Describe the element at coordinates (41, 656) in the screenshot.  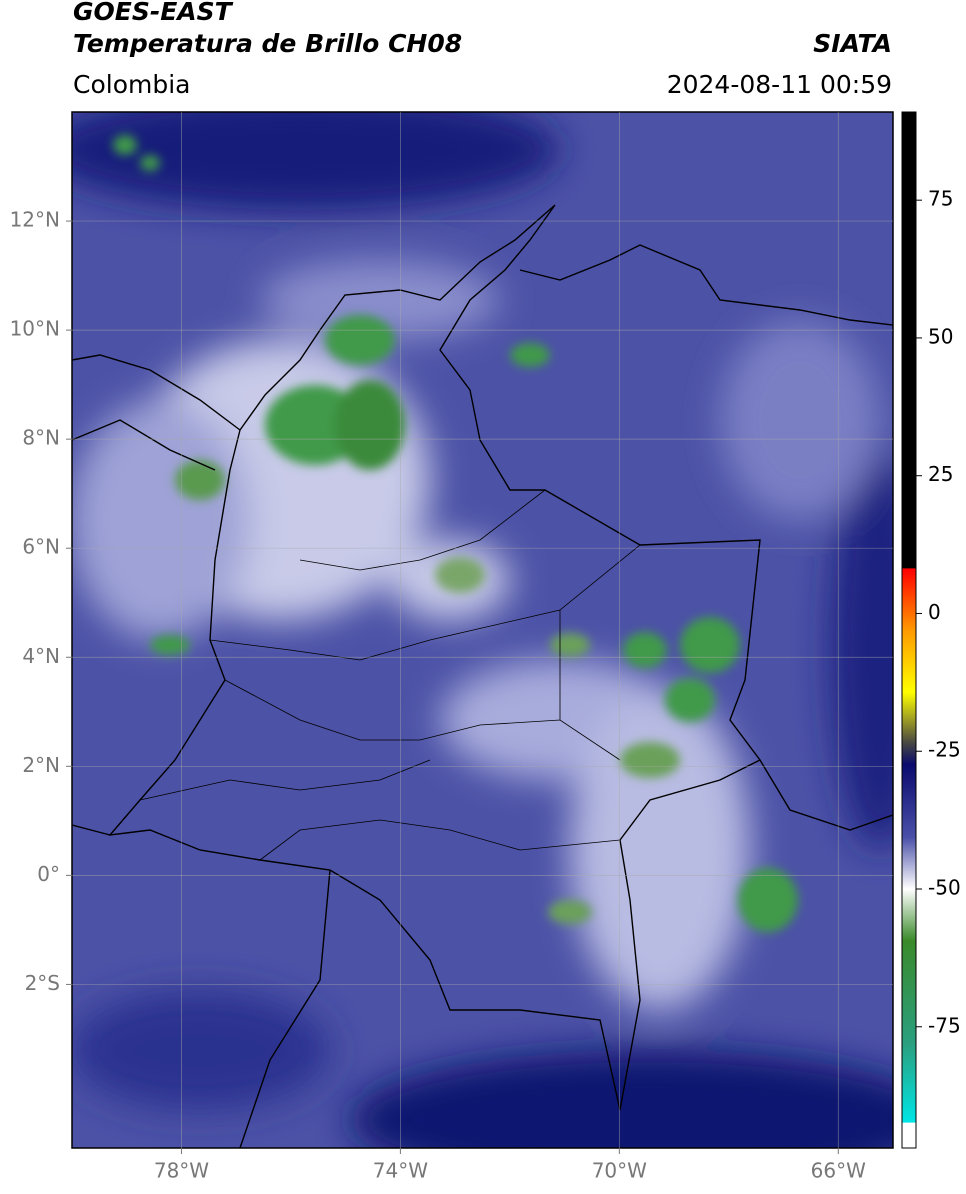
I see `y-tick-label: 4°N` at that location.